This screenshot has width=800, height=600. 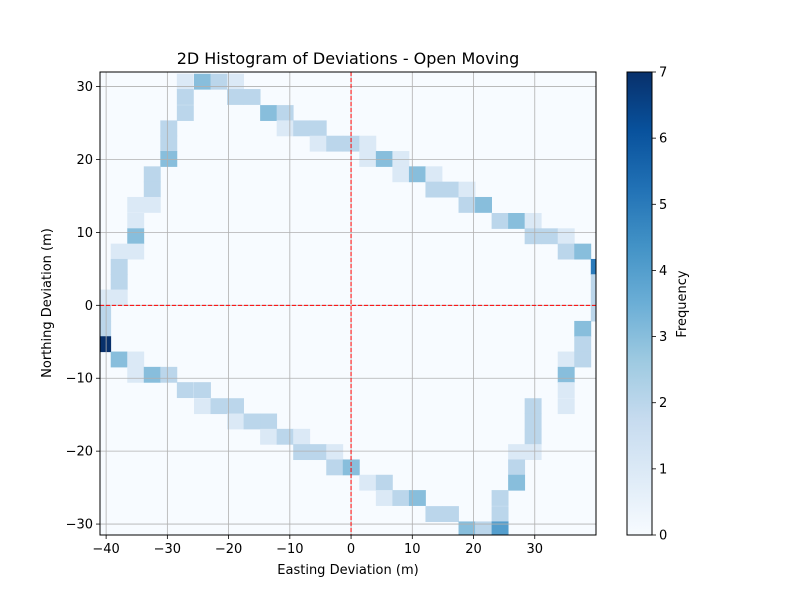 What do you see at coordinates (317, 546) in the screenshot?
I see `x-axis-ticks: −40 −30 −20 −10 0 10 20 30` at bounding box center [317, 546].